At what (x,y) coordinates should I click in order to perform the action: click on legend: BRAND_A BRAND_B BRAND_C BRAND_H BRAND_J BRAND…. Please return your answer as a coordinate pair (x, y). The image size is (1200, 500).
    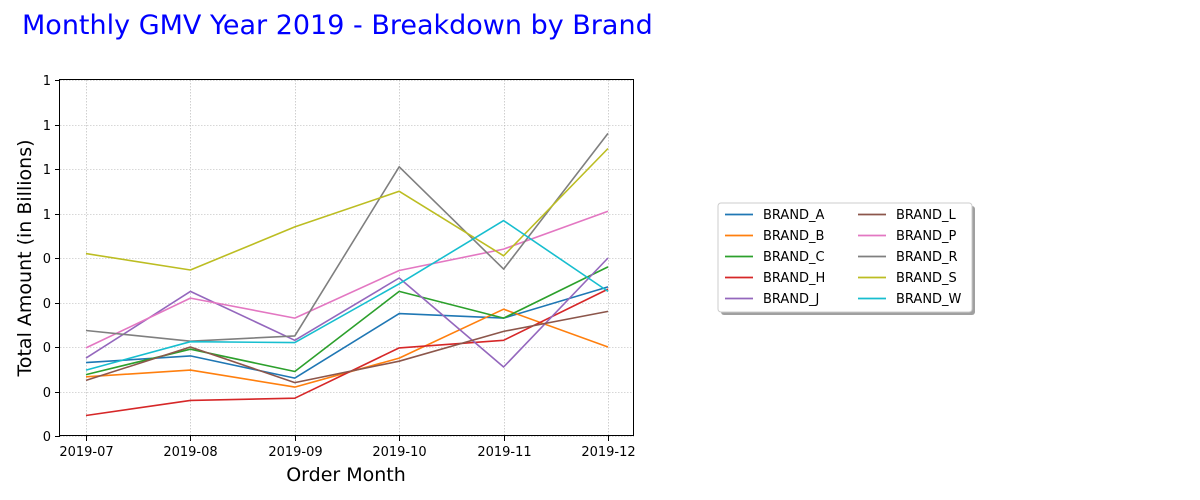
    Looking at the image, I should click on (846, 258).